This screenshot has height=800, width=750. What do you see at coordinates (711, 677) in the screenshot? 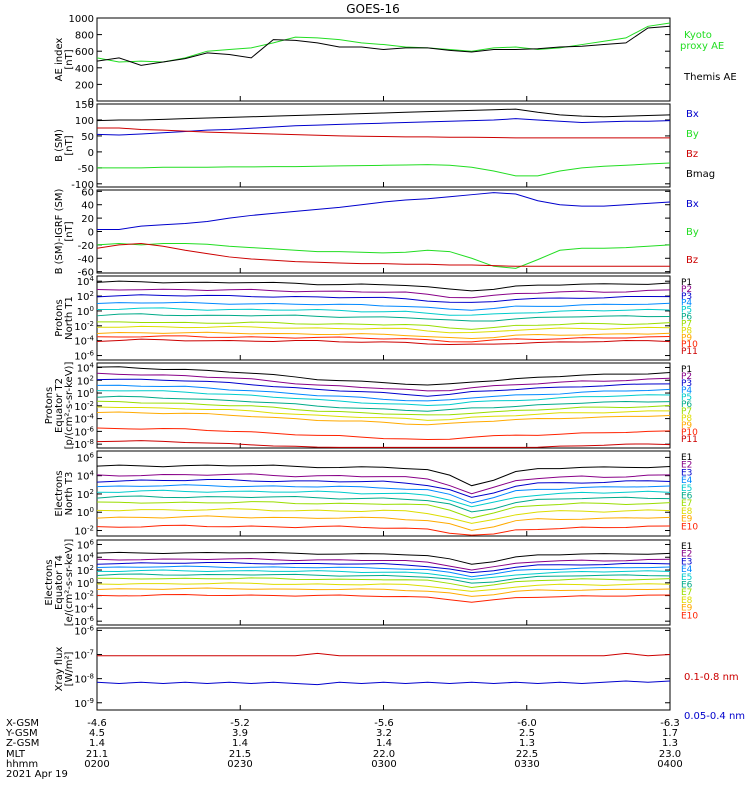
I see `legend-entry: 0.1-0.8 nm` at bounding box center [711, 677].